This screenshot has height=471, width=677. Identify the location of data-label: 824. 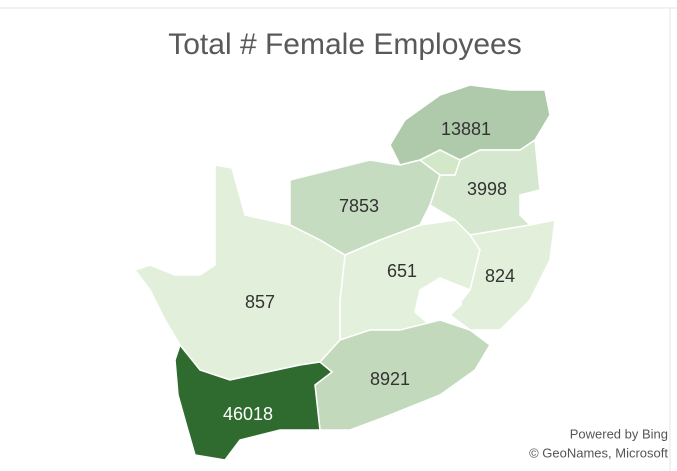
(500, 276).